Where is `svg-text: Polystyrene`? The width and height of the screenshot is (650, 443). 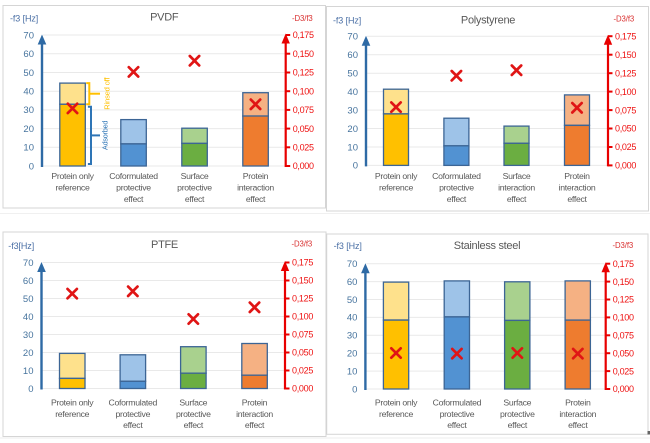
svg-text: Polystyrene is located at coordinates (488, 21).